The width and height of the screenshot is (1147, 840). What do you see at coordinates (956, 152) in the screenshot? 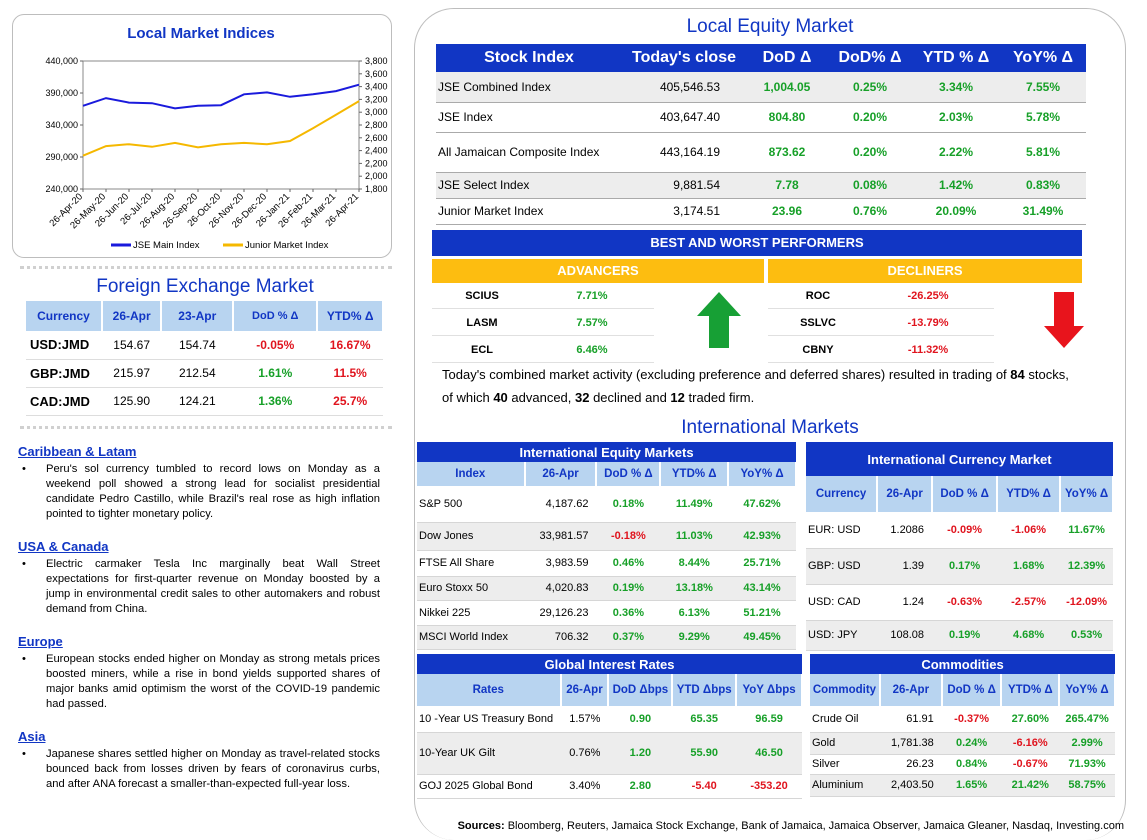
I see `lem-ytd: 2.22%` at bounding box center [956, 152].